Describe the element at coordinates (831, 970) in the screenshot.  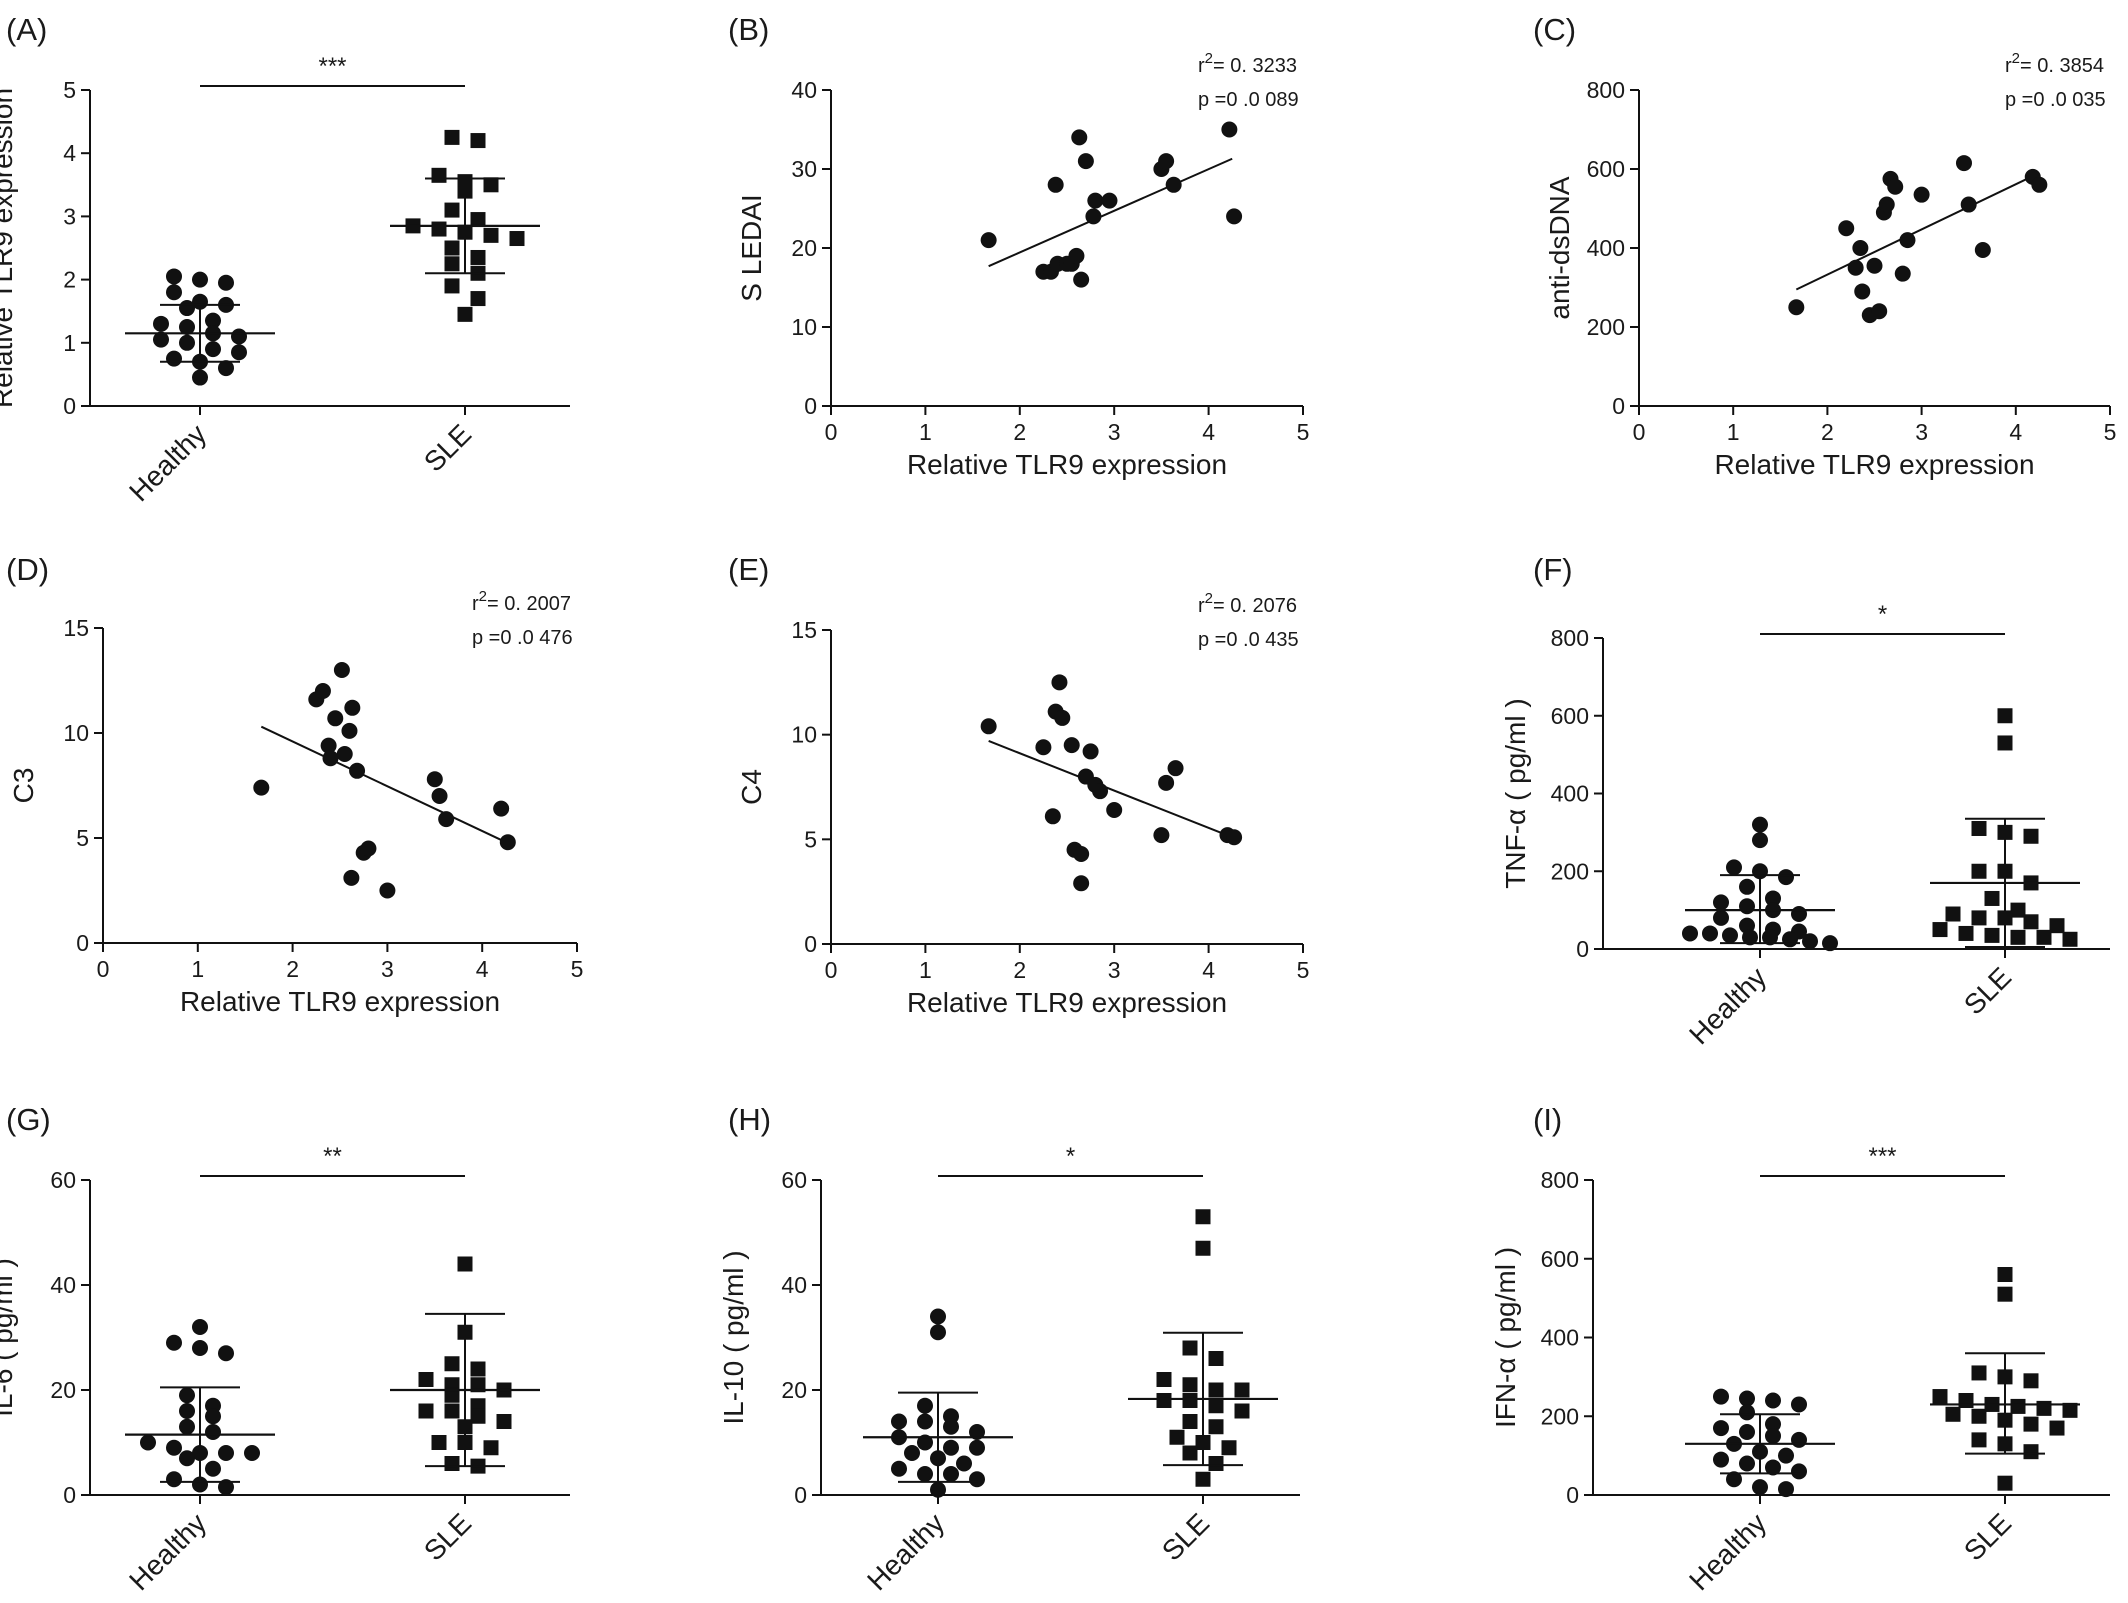
I see `x-tick-label: 0` at that location.